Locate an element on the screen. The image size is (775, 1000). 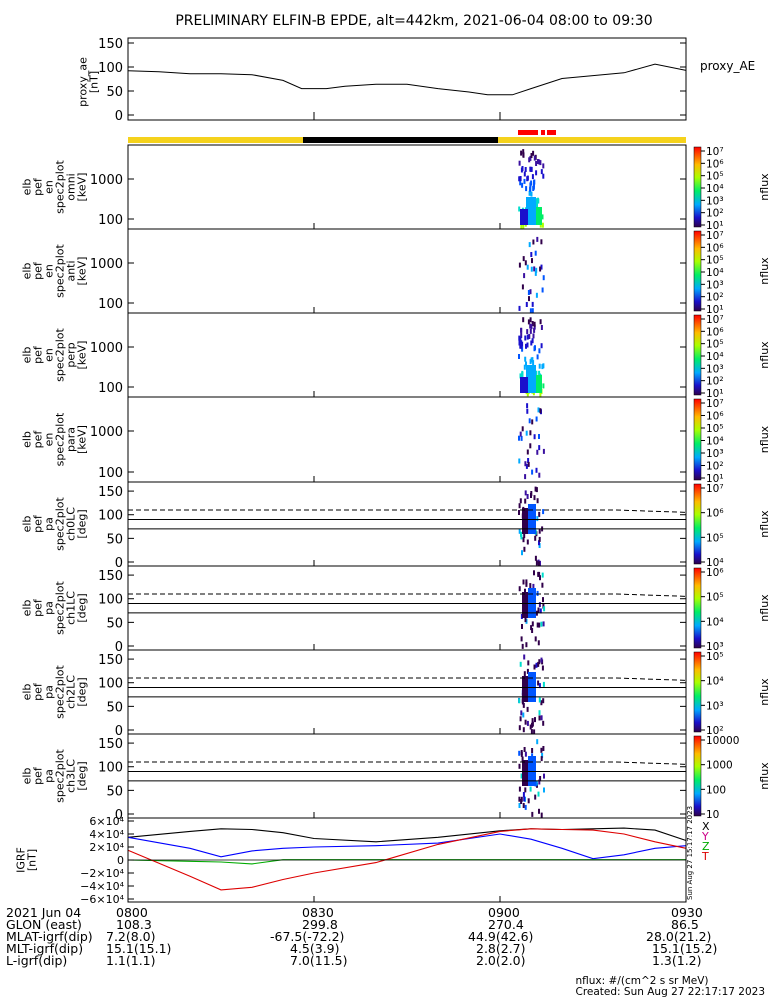
footer-value: 4.5(3.9) is located at coordinates (315, 948).